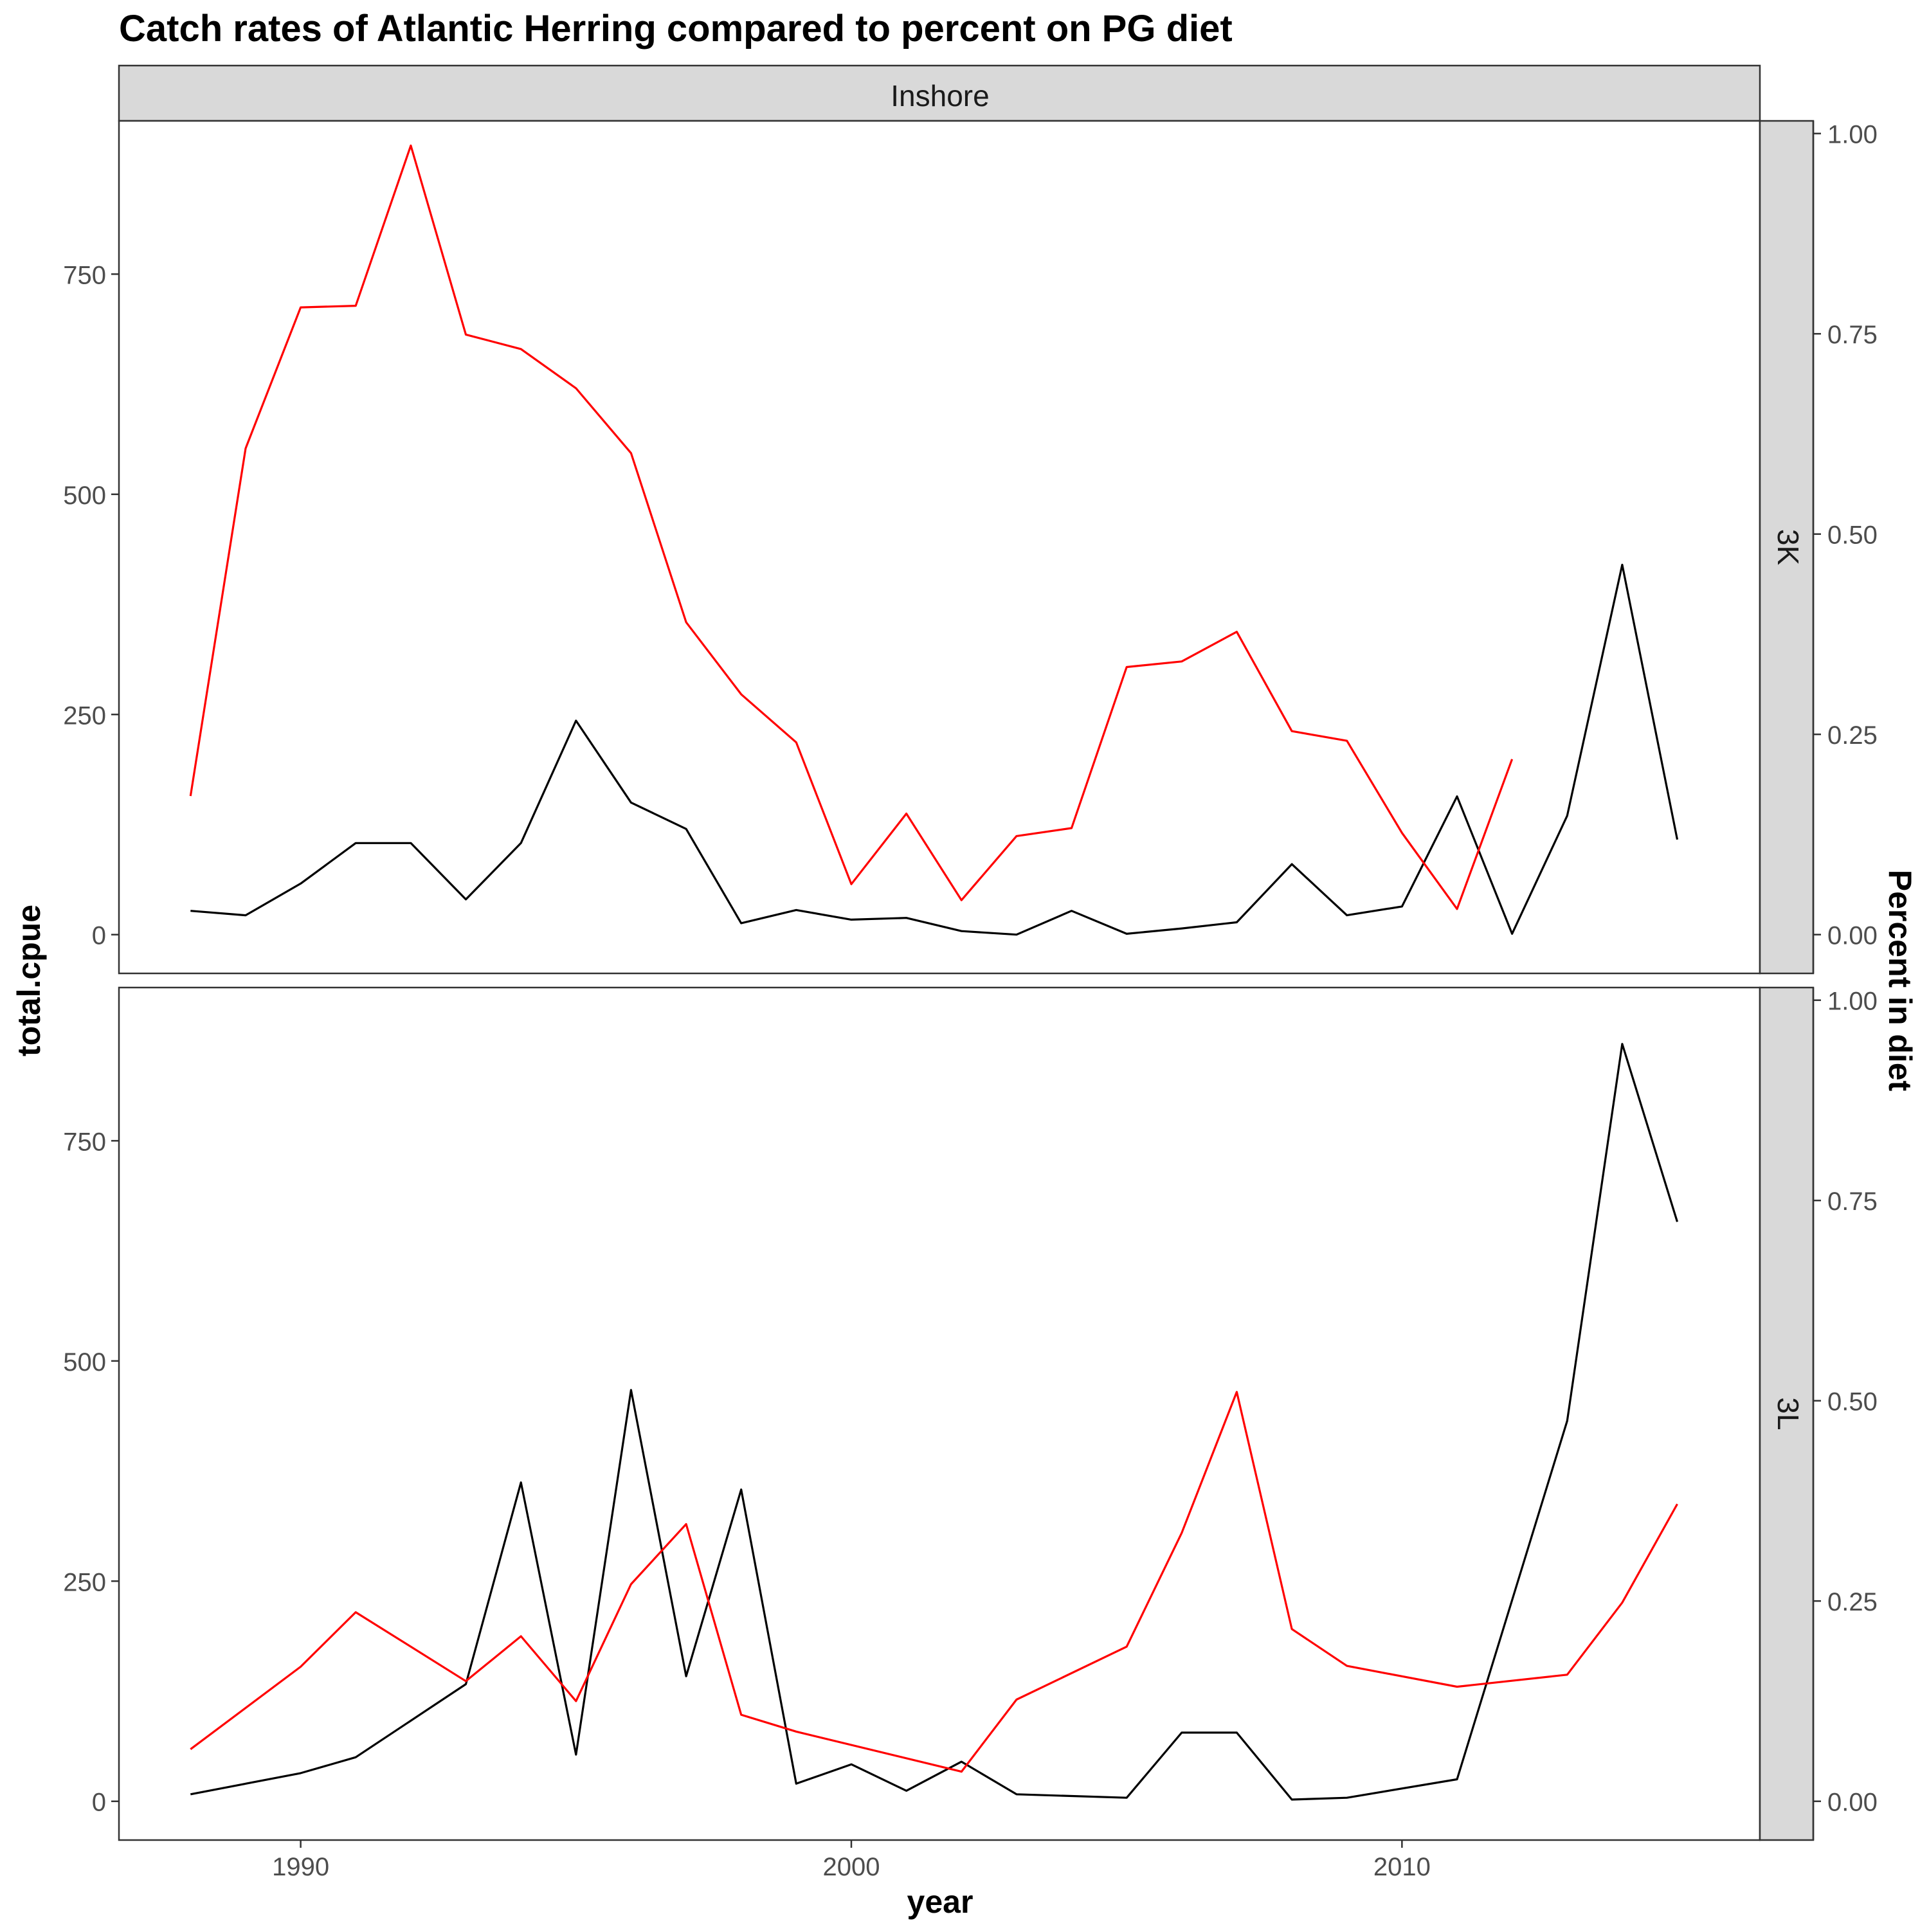 This screenshot has height=1932, width=1929. Describe the element at coordinates (851, 1867) in the screenshot. I see `x-tick-label: 2000` at that location.